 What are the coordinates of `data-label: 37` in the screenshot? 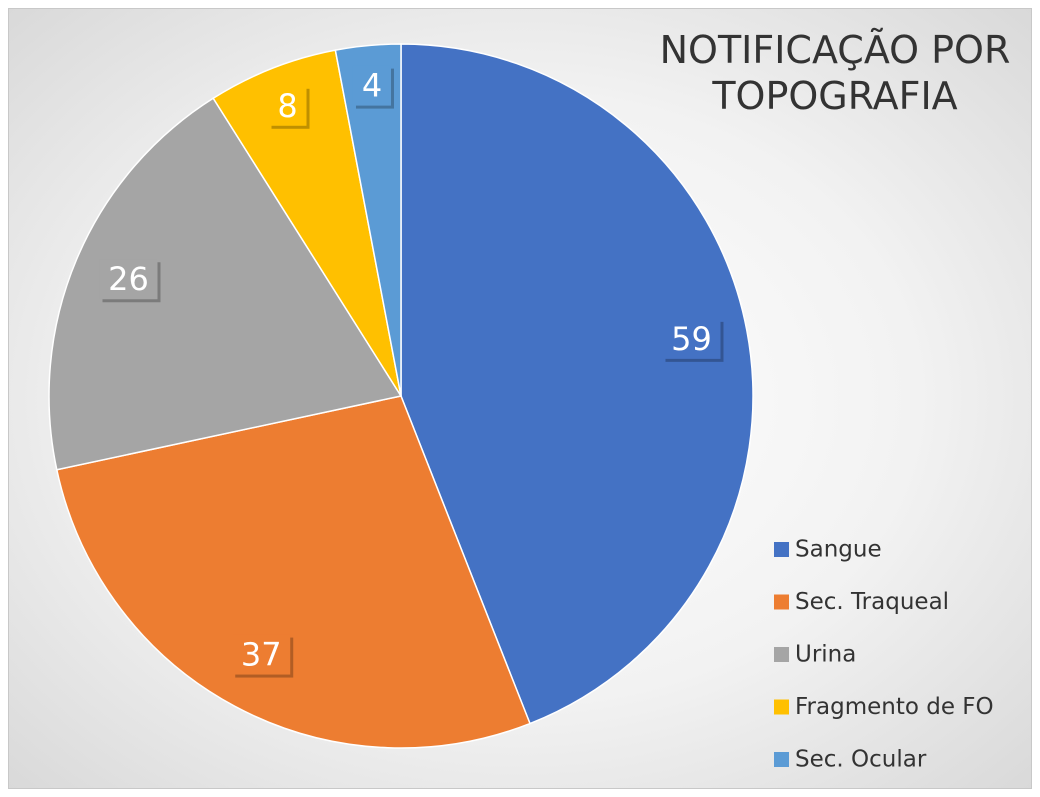 It's located at (261, 655).